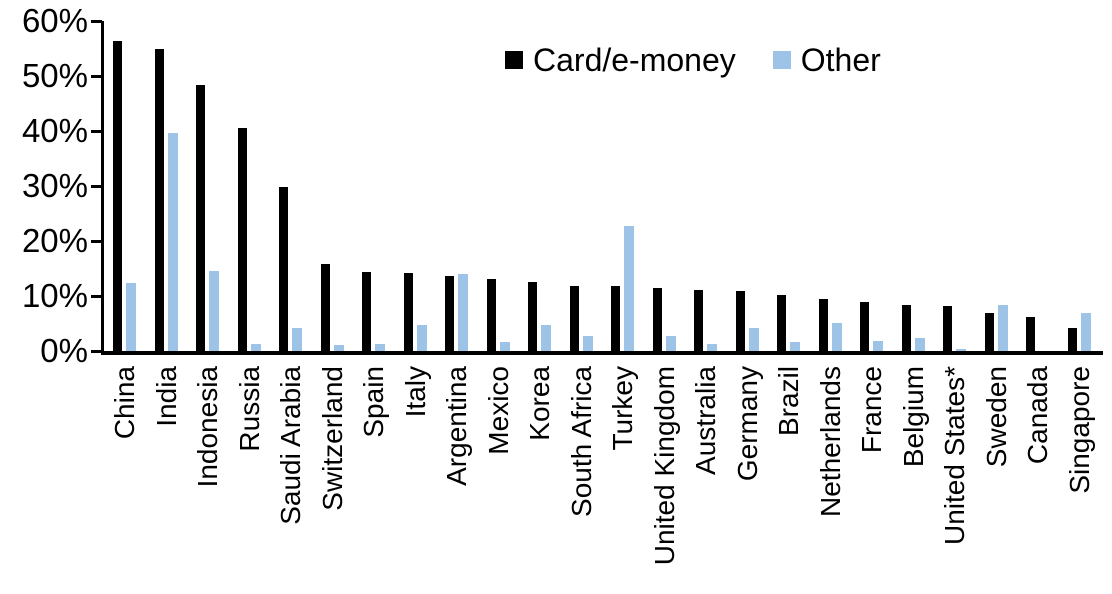 The width and height of the screenshot is (1112, 594). What do you see at coordinates (125, 403) in the screenshot?
I see `x-category-label: China` at bounding box center [125, 403].